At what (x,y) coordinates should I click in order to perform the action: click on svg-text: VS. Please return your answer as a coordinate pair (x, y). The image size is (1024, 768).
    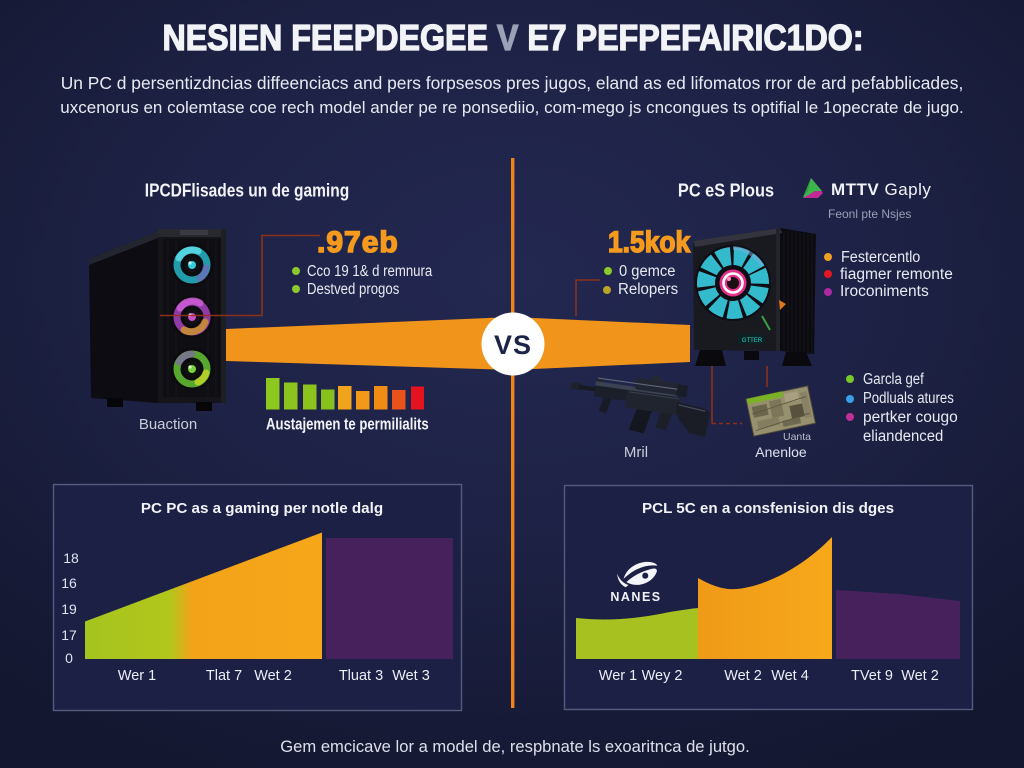
    Looking at the image, I should click on (513, 345).